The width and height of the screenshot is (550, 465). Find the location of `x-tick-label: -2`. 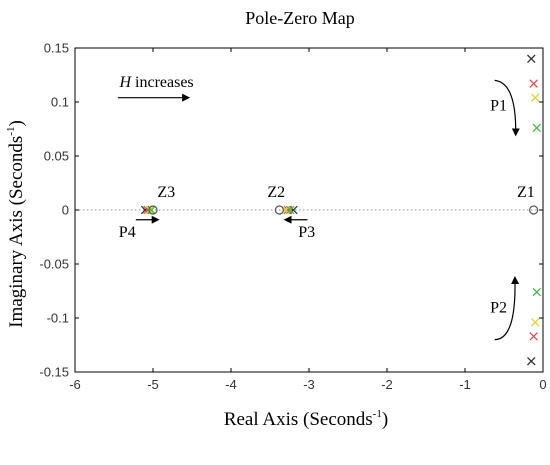

x-tick-label: -2 is located at coordinates (387, 384).